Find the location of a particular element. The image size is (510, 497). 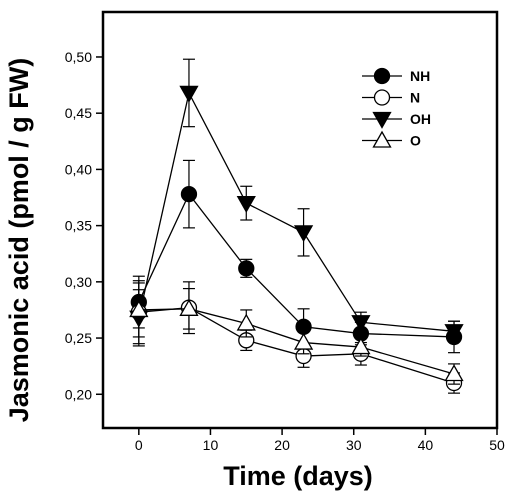

x-tick-label: 50 is located at coordinates (497, 445).